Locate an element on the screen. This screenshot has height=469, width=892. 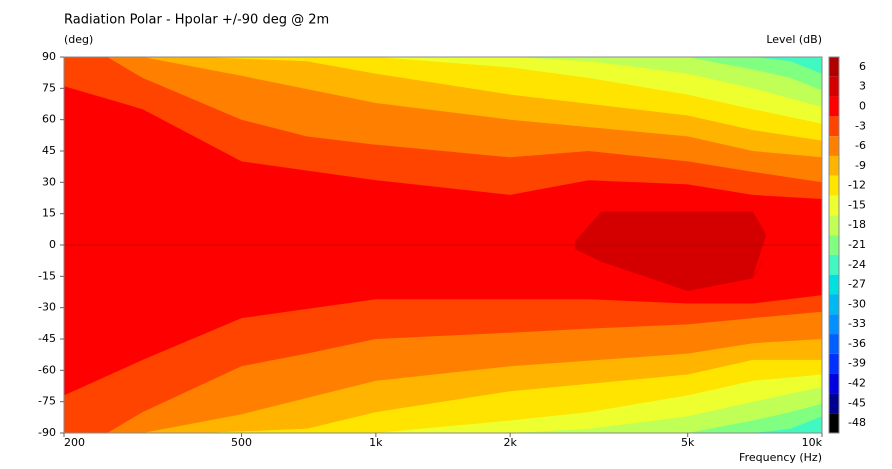
colorbar-tick-label: -27 is located at coordinates (857, 284).